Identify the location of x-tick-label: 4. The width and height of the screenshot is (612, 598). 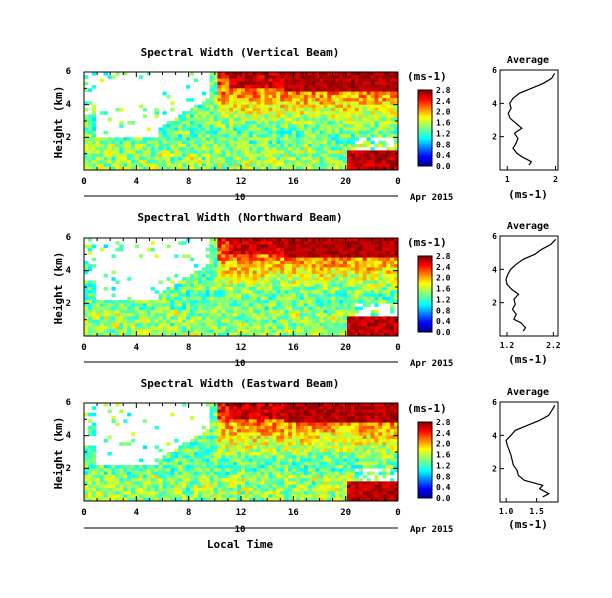
(137, 182).